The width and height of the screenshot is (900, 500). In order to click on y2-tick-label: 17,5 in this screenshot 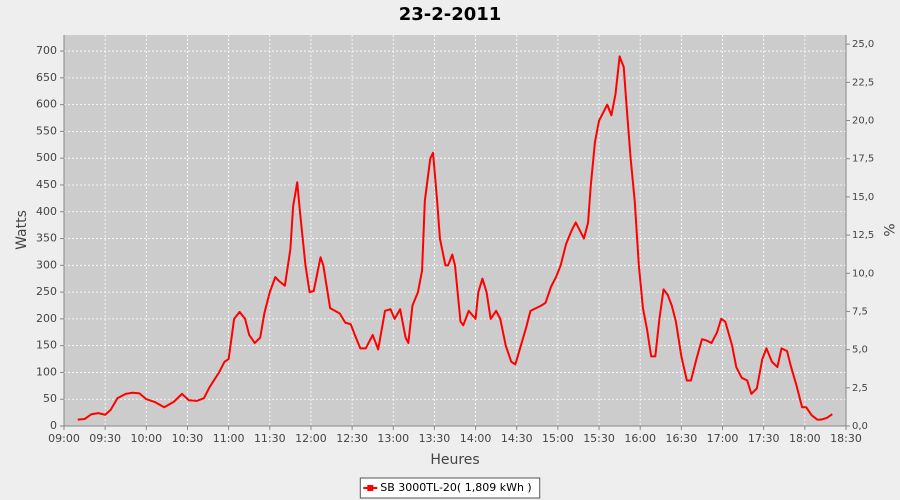, I will do `click(863, 159)`.